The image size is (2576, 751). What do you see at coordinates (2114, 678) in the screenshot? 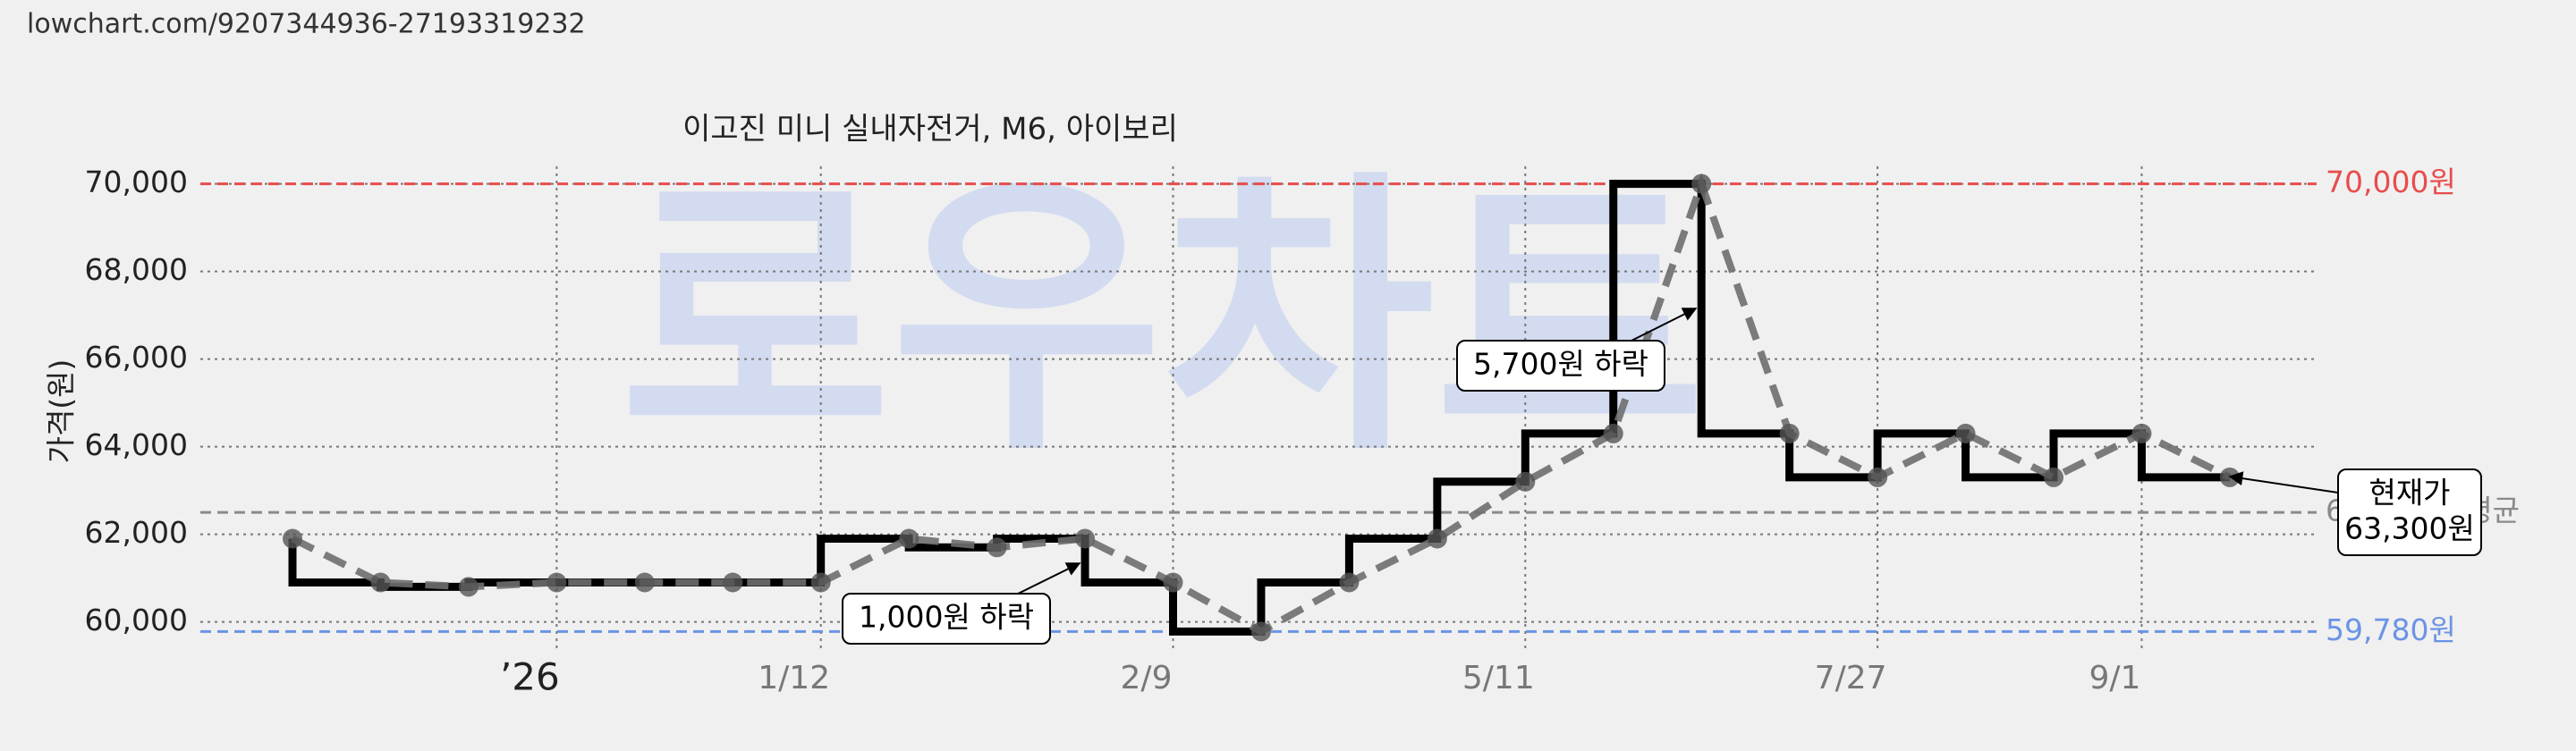
I see `x-tick-label: 9/1` at bounding box center [2114, 678].